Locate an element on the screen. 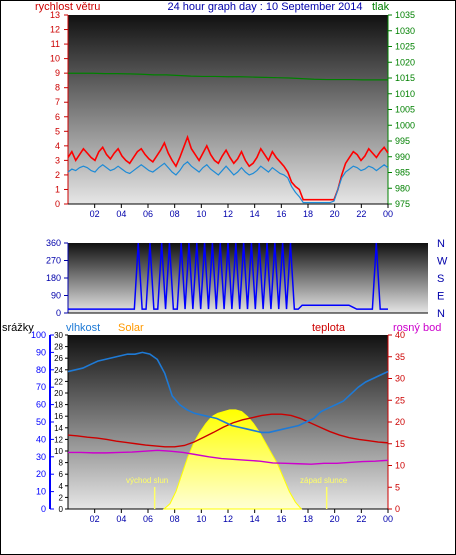  rain-tick-label: 70 is located at coordinates (41, 387).